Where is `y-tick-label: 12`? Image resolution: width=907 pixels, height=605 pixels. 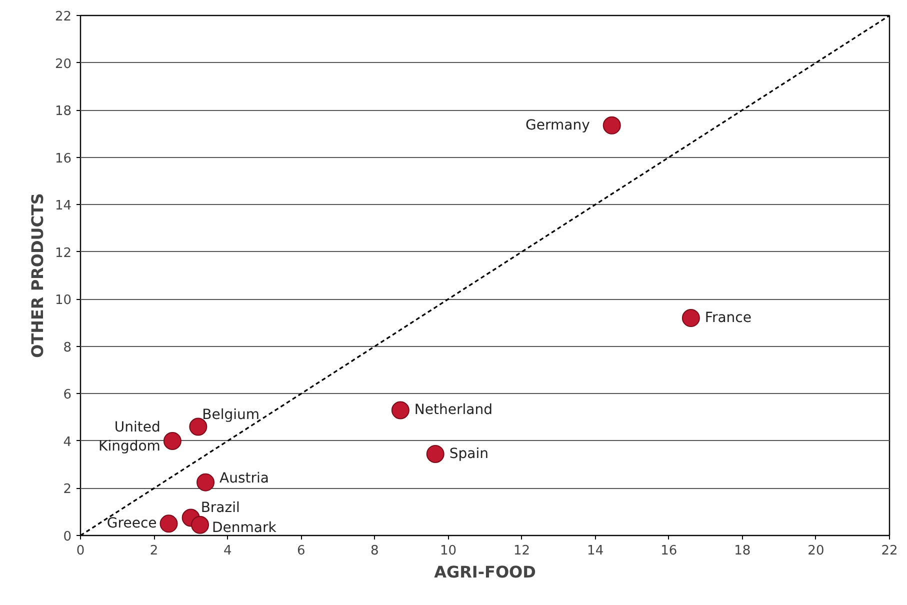 y-tick-label: 12 is located at coordinates (63, 253).